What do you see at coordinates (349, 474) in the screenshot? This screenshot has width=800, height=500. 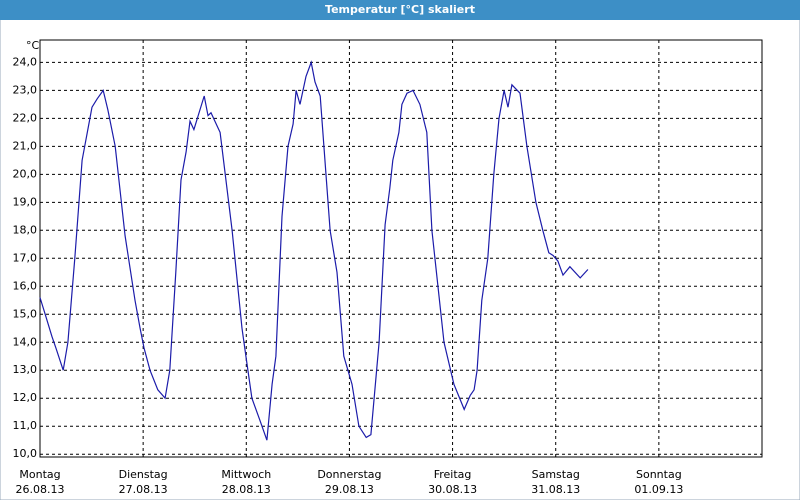 I see `x-tick-label: Donnerstag` at bounding box center [349, 474].